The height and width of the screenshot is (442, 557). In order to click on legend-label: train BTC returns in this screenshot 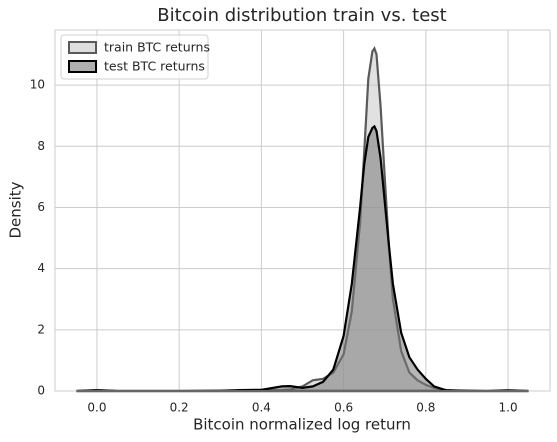, I will do `click(157, 47)`.